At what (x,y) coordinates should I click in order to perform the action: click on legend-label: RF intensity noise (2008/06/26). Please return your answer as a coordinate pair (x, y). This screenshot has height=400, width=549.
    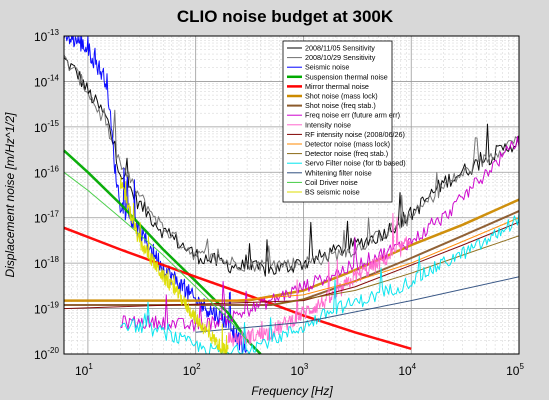
    Looking at the image, I should click on (355, 134).